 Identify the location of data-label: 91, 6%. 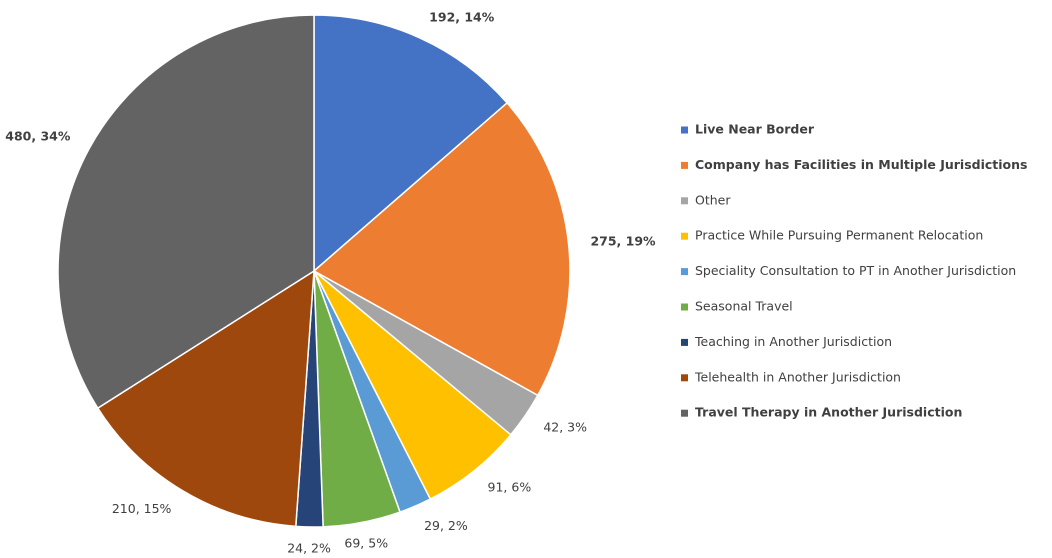
(510, 487).